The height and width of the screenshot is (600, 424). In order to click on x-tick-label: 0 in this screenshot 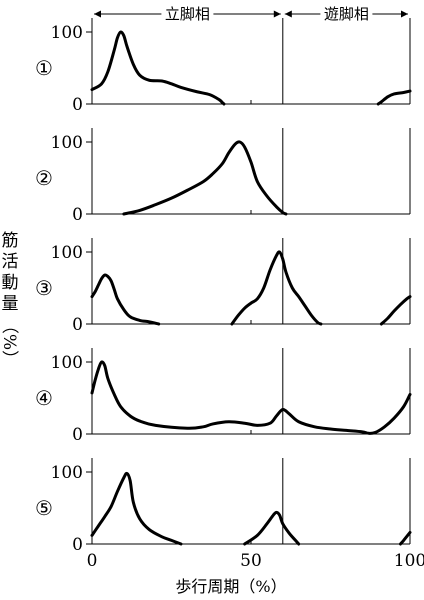, I will do `click(92, 561)`.